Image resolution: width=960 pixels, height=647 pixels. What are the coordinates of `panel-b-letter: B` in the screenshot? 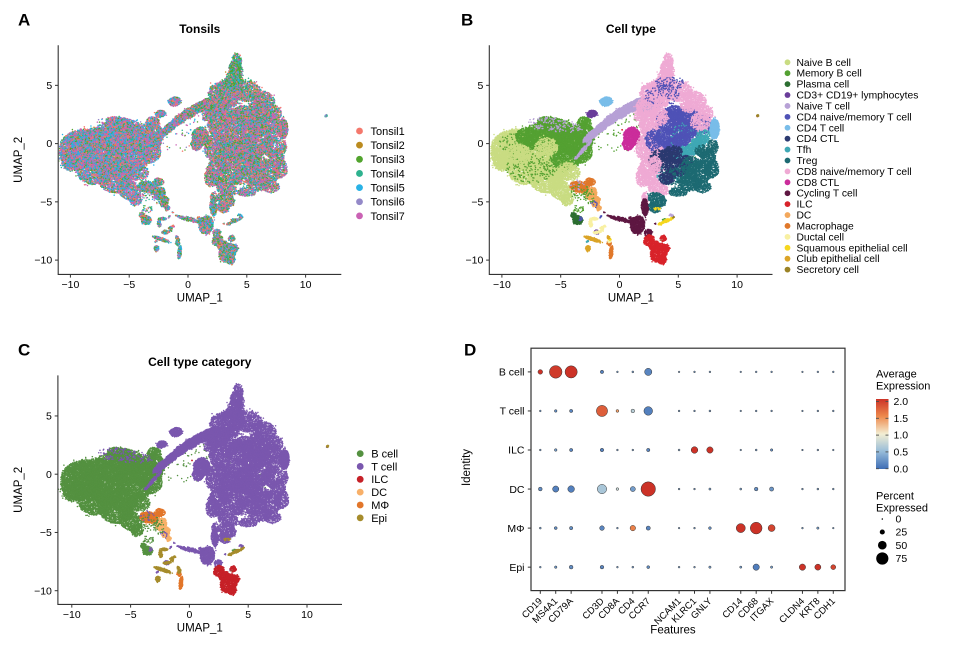 It's located at (467, 20).